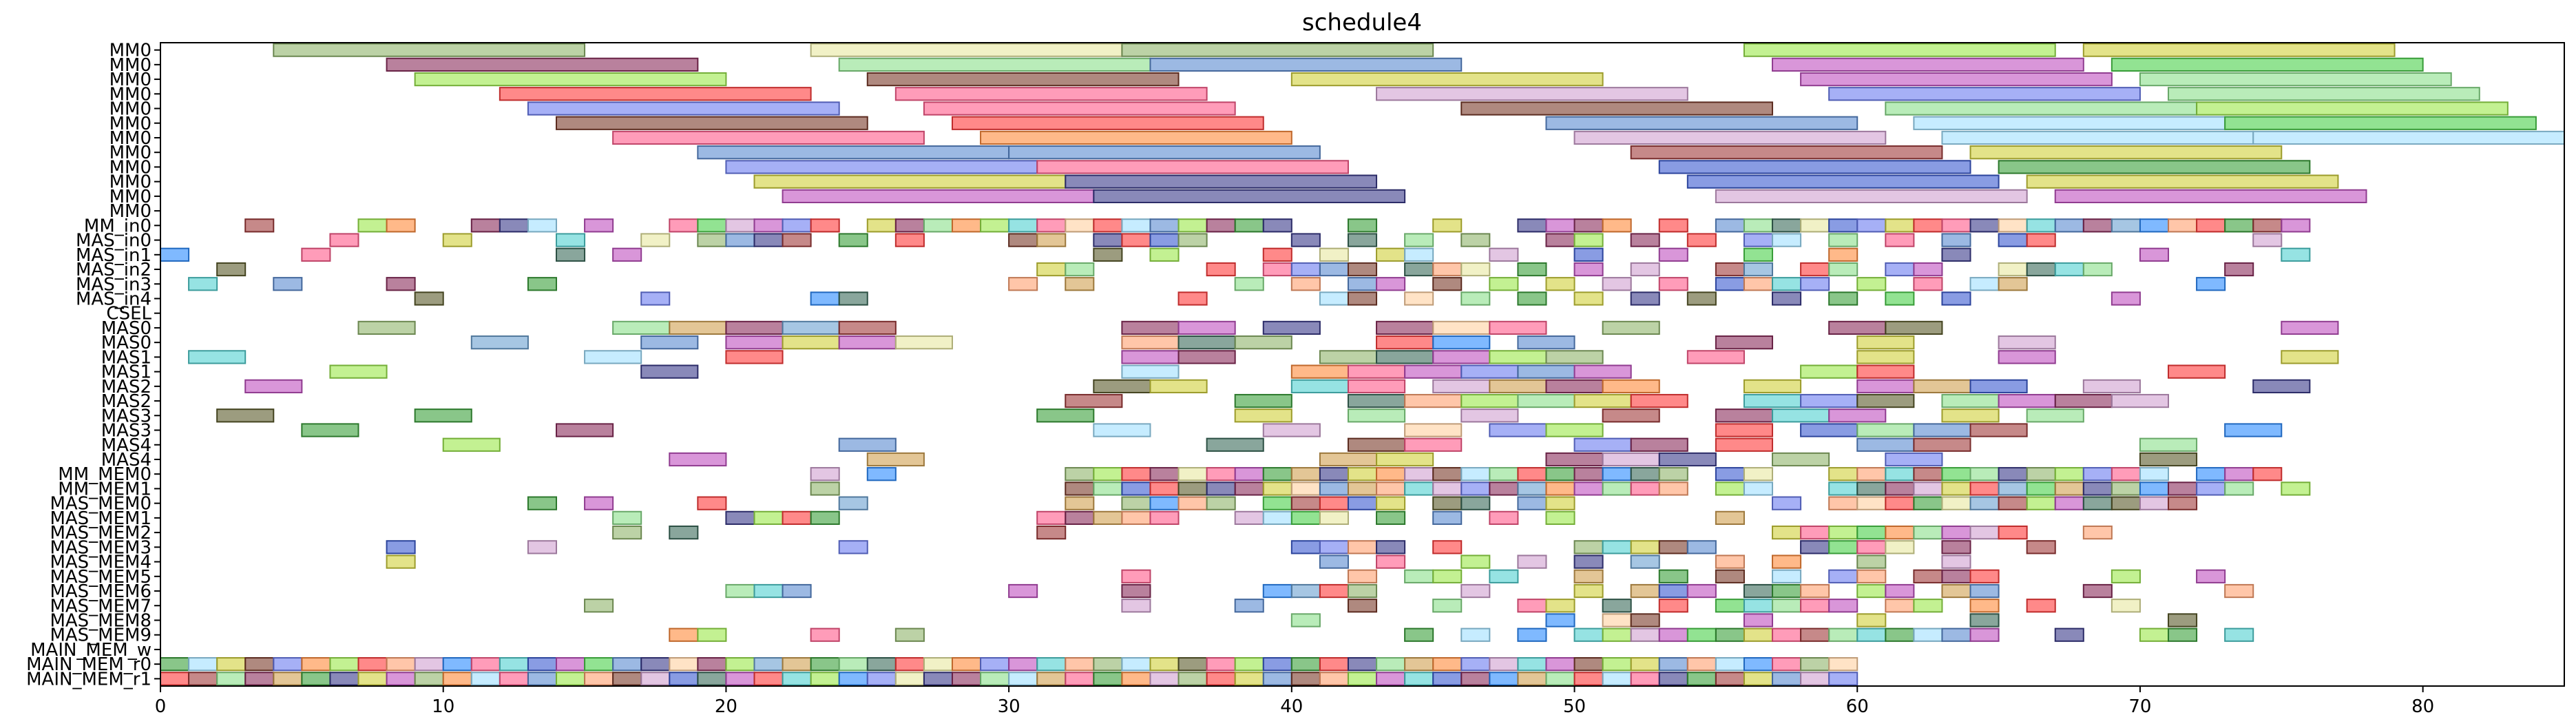 This screenshot has width=2576, height=726. What do you see at coordinates (100, 533) in the screenshot?
I see `y-tick-label: MAS_MEM2` at bounding box center [100, 533].